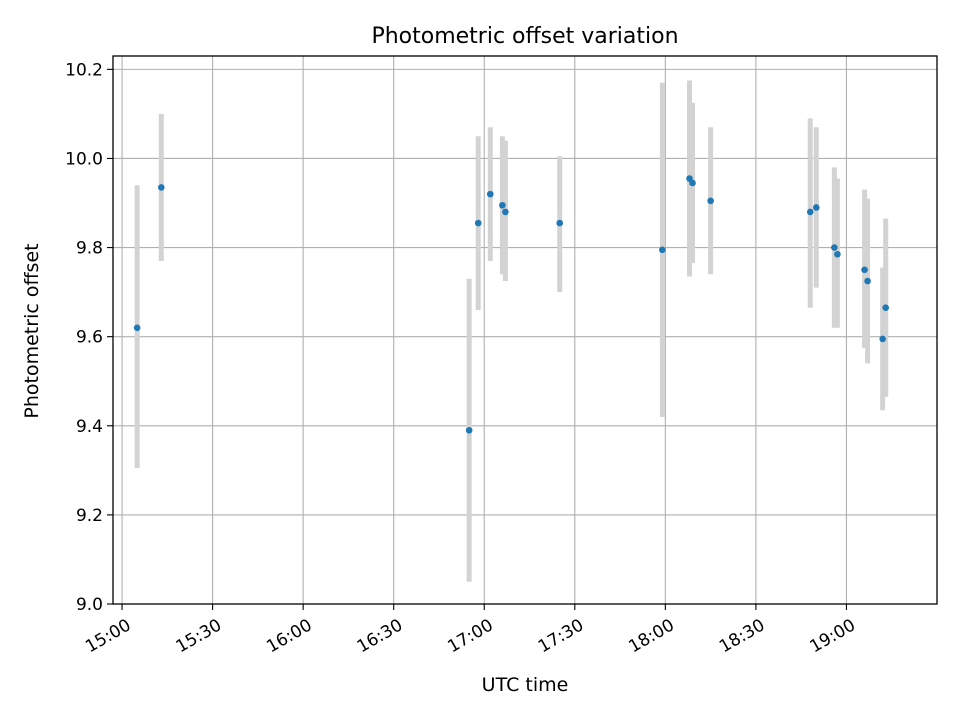 The width and height of the screenshot is (960, 724). What do you see at coordinates (380, 636) in the screenshot?
I see `x-tick-label: 16:30` at bounding box center [380, 636].